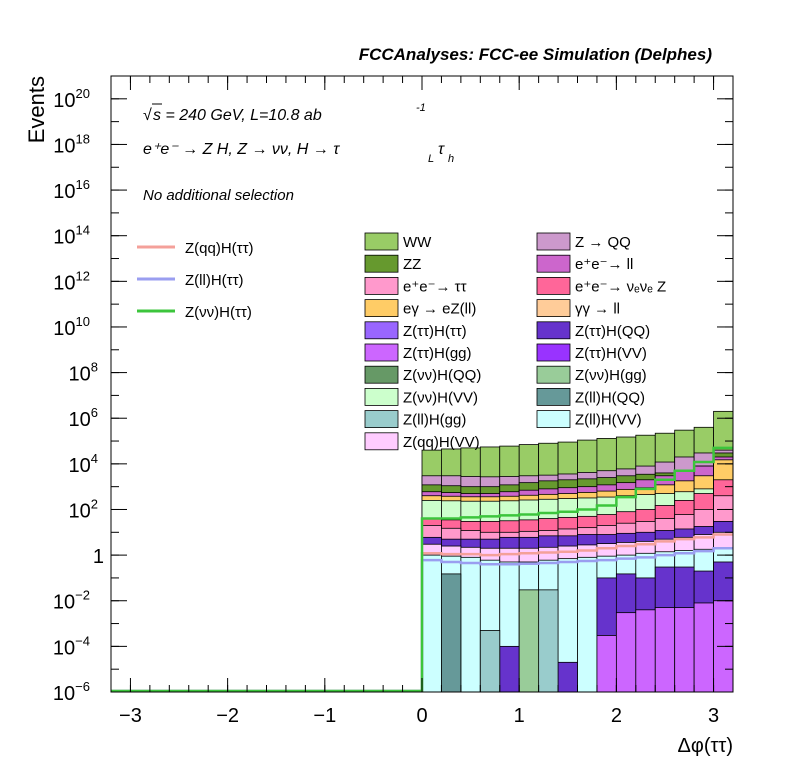 The height and width of the screenshot is (772, 796). What do you see at coordinates (536, 54) in the screenshot?
I see `chart-title: FCCAnalyses: FCC-ee Simulation (Delphes)` at bounding box center [536, 54].